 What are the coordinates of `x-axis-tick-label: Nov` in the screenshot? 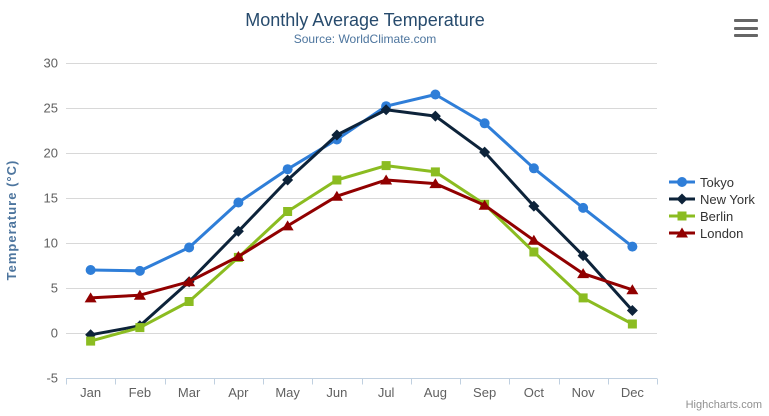 It's located at (584, 392).